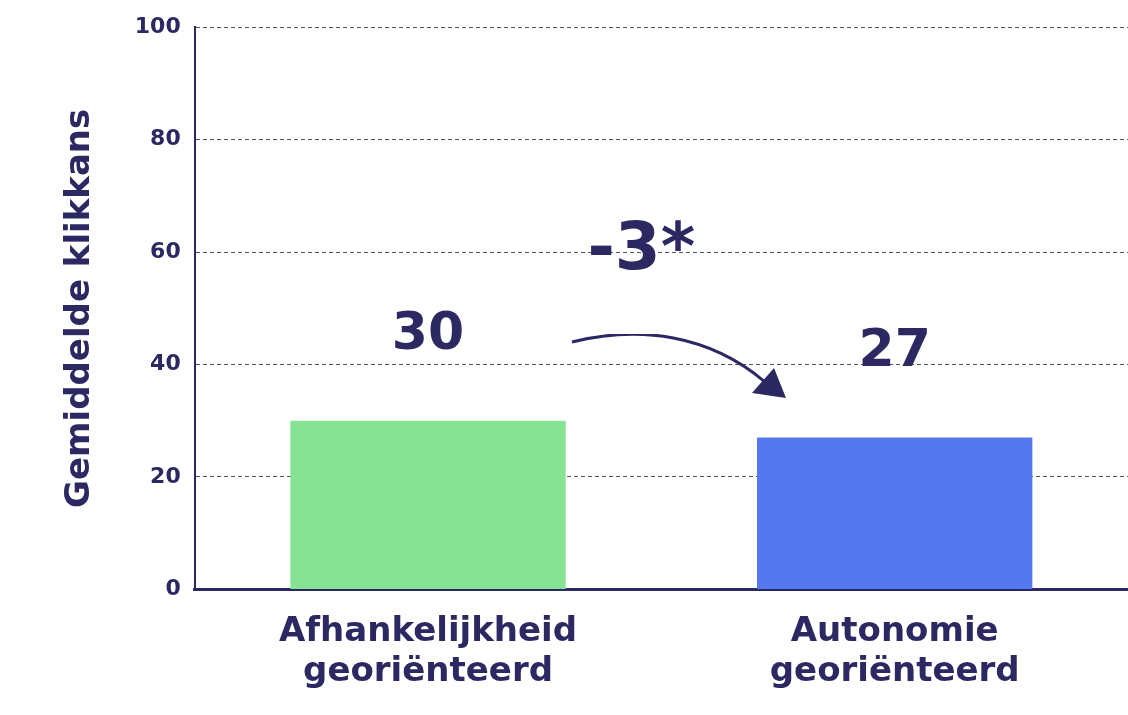 The height and width of the screenshot is (715, 1128). I want to click on data-label: 27, so click(894, 348).